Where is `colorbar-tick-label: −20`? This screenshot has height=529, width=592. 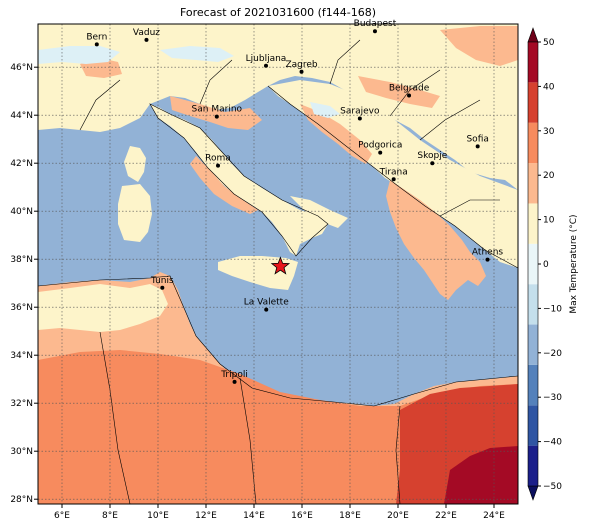
colorbar-tick-label: −20 is located at coordinates (552, 354).